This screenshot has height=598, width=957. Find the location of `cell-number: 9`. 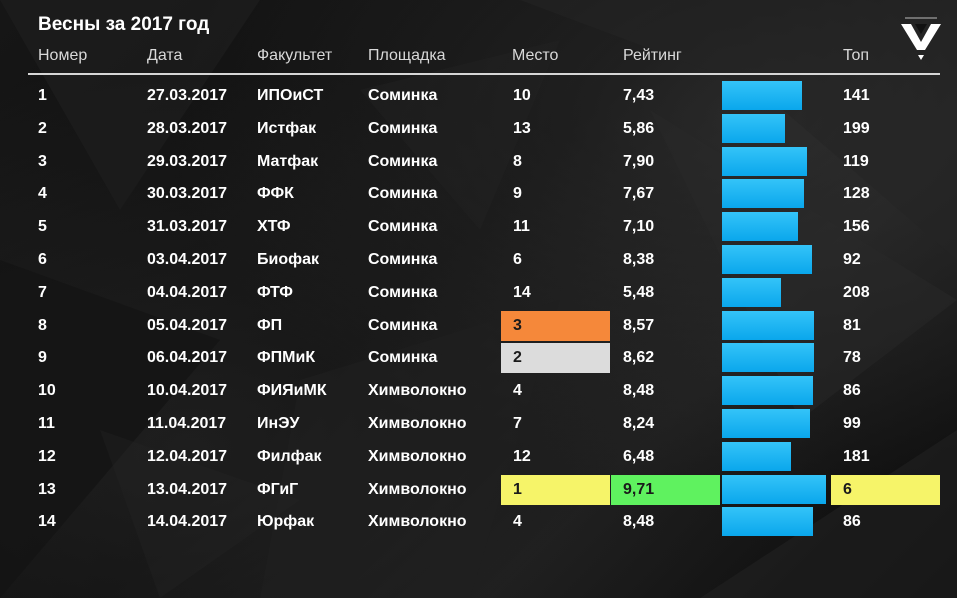

cell-number: 9 is located at coordinates (42, 358).